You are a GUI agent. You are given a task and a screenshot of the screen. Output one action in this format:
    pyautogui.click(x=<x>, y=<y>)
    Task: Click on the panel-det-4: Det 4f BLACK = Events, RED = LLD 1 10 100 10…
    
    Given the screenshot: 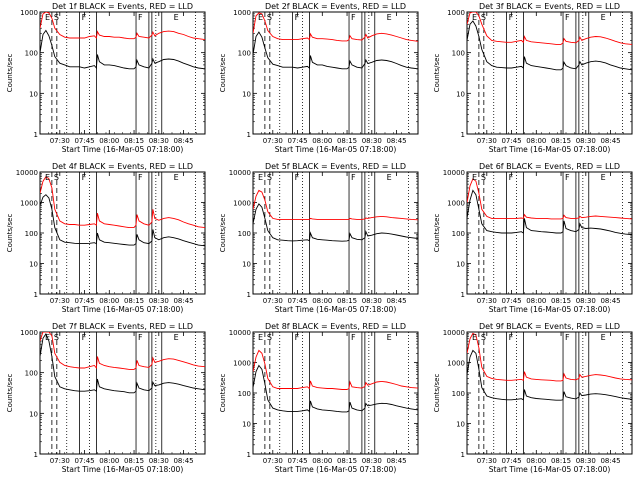 What is the action you would take?
    pyautogui.click(x=106, y=238)
    